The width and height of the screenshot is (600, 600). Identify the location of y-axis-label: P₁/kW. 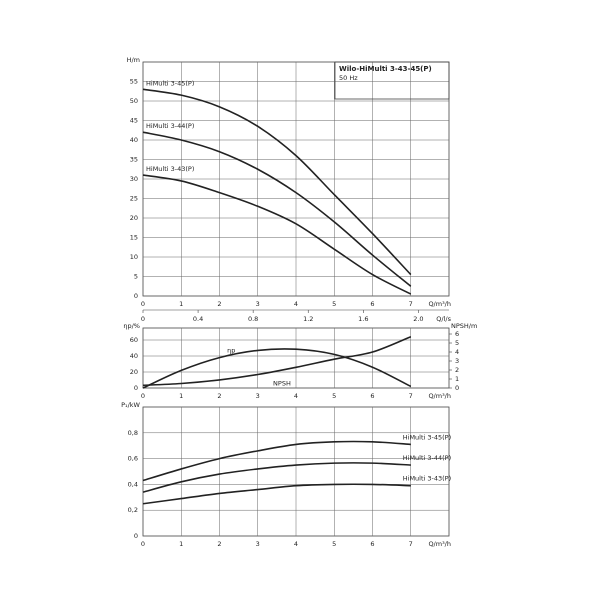
(130, 405).